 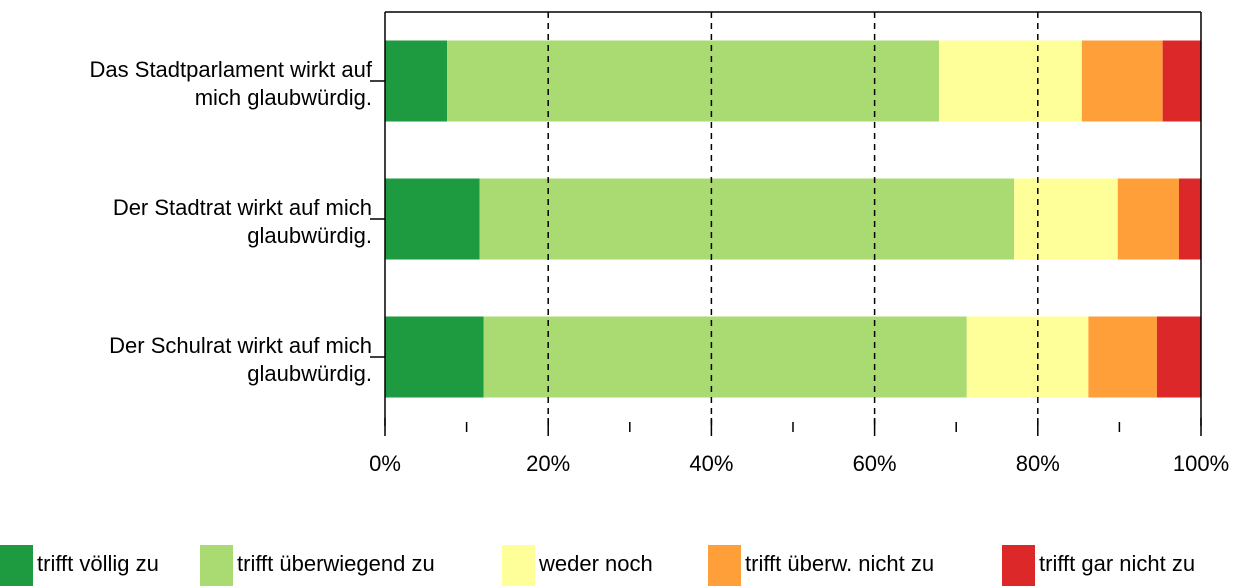 What do you see at coordinates (1201, 463) in the screenshot?
I see `x-tick-label: 100%` at bounding box center [1201, 463].